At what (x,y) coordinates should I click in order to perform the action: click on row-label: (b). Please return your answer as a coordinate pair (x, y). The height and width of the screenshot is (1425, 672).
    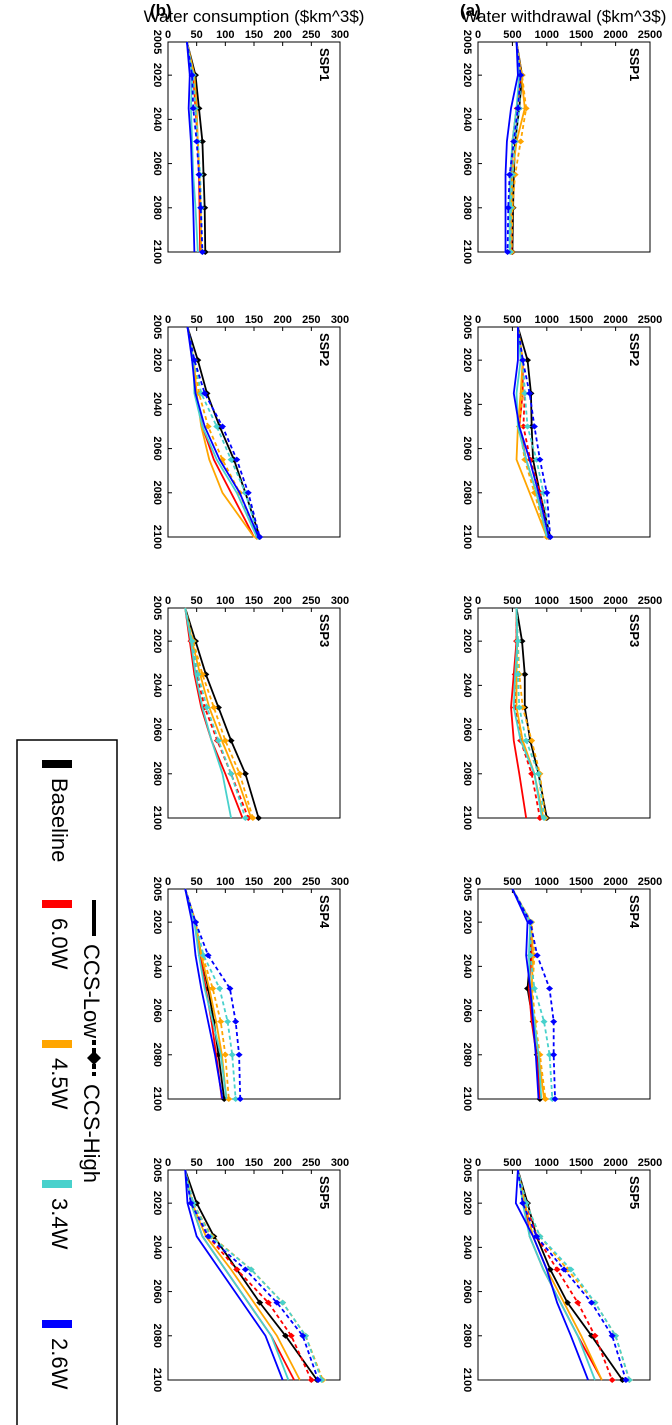
    Looking at the image, I should click on (161, 10).